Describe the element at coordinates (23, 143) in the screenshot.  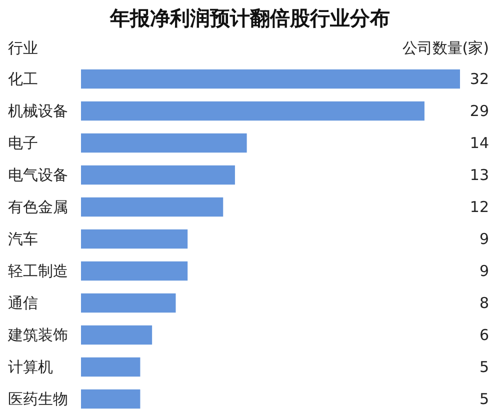
I see `y-tick-label: 电子` at that location.